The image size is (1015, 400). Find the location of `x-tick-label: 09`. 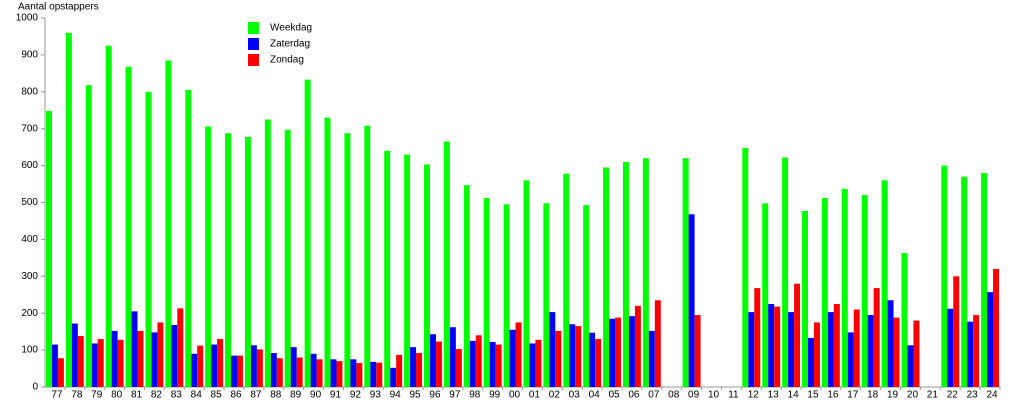

x-tick-label: 09 is located at coordinates (694, 395).